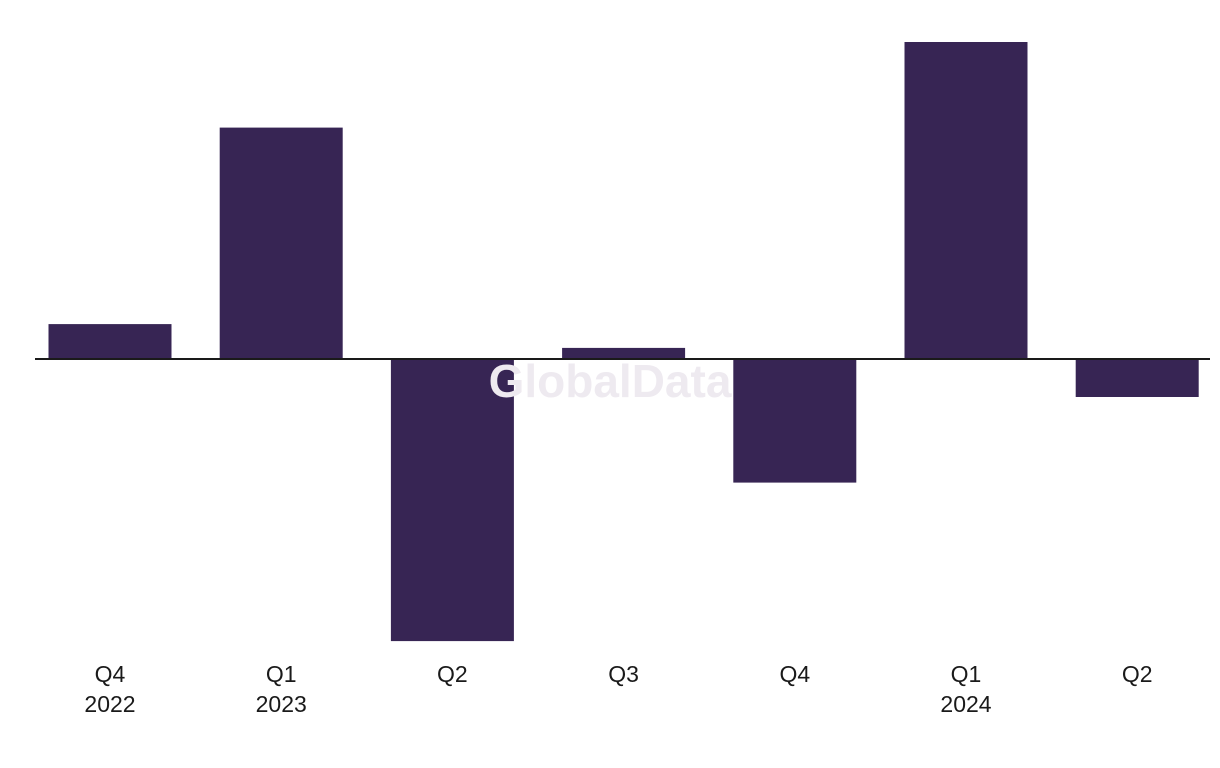  What do you see at coordinates (281, 674) in the screenshot?
I see `x-tick-label-quarter-1: Q1` at bounding box center [281, 674].